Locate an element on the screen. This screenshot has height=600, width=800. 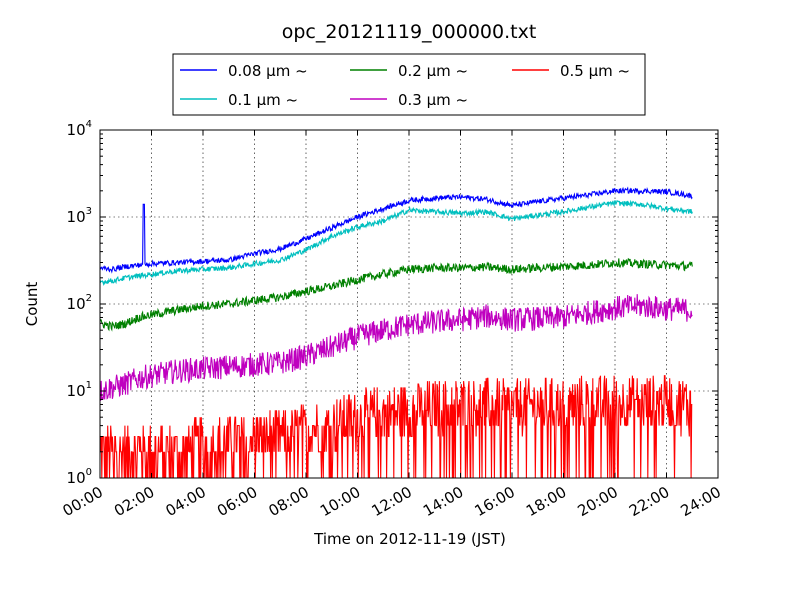
legend-label: 0.1 μm ~ is located at coordinates (263, 100).